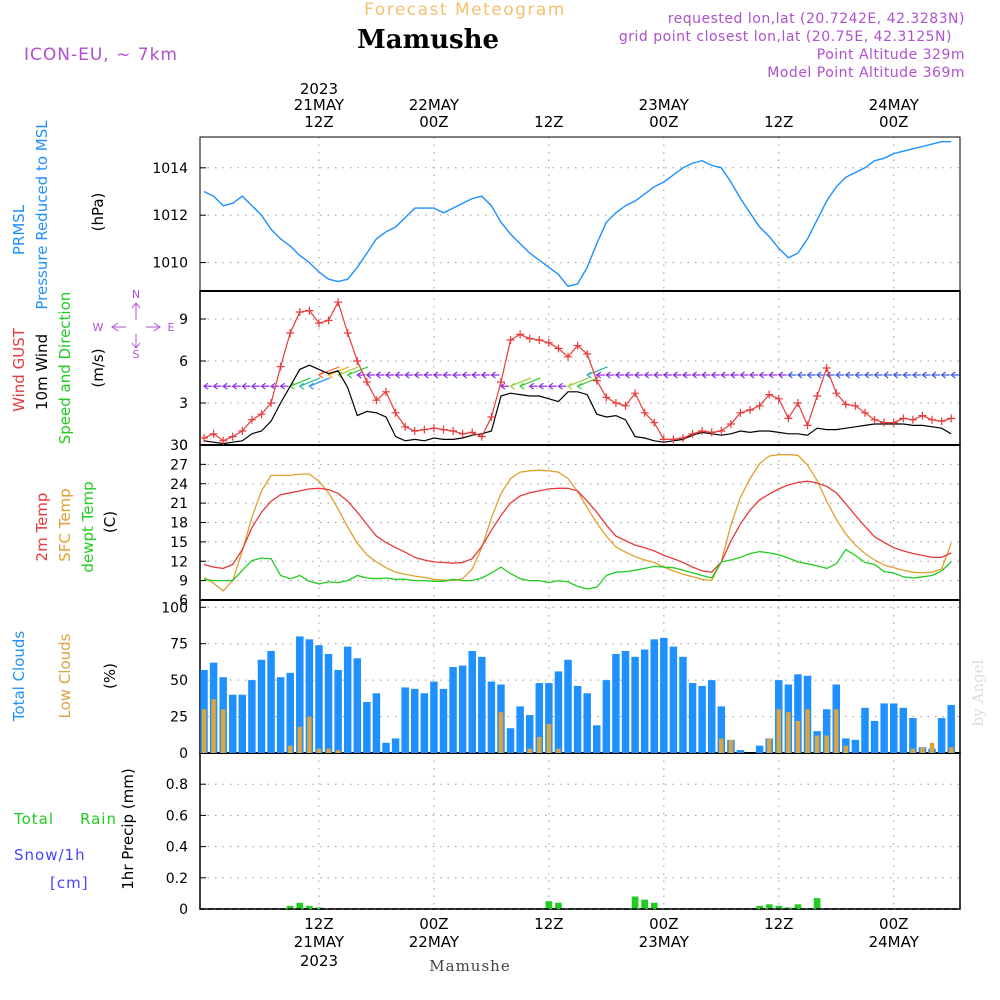 This screenshot has width=1000, height=1000. What do you see at coordinates (177, 785) in the screenshot?
I see `y-tick-label: 0.8` at bounding box center [177, 785].